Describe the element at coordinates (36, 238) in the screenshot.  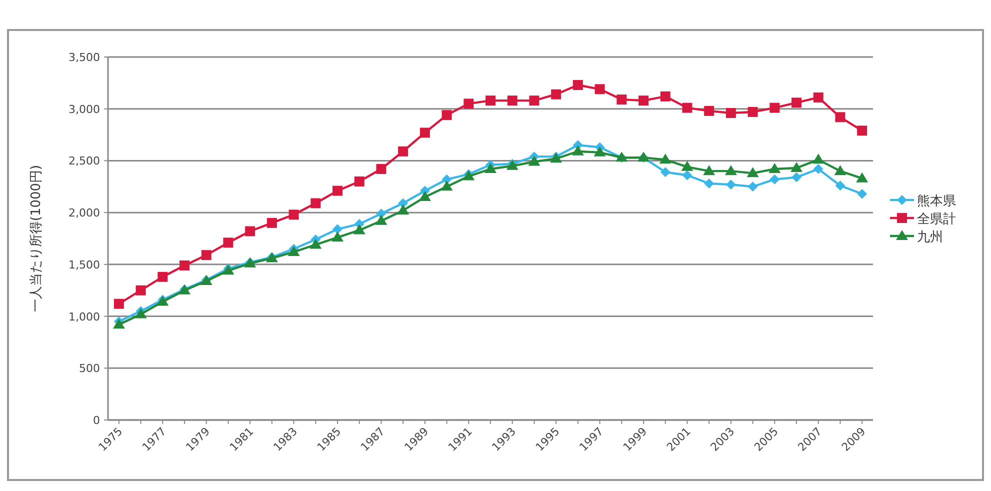
I see `y-axis-title: 一人当たり所得(1000円)` at that location.